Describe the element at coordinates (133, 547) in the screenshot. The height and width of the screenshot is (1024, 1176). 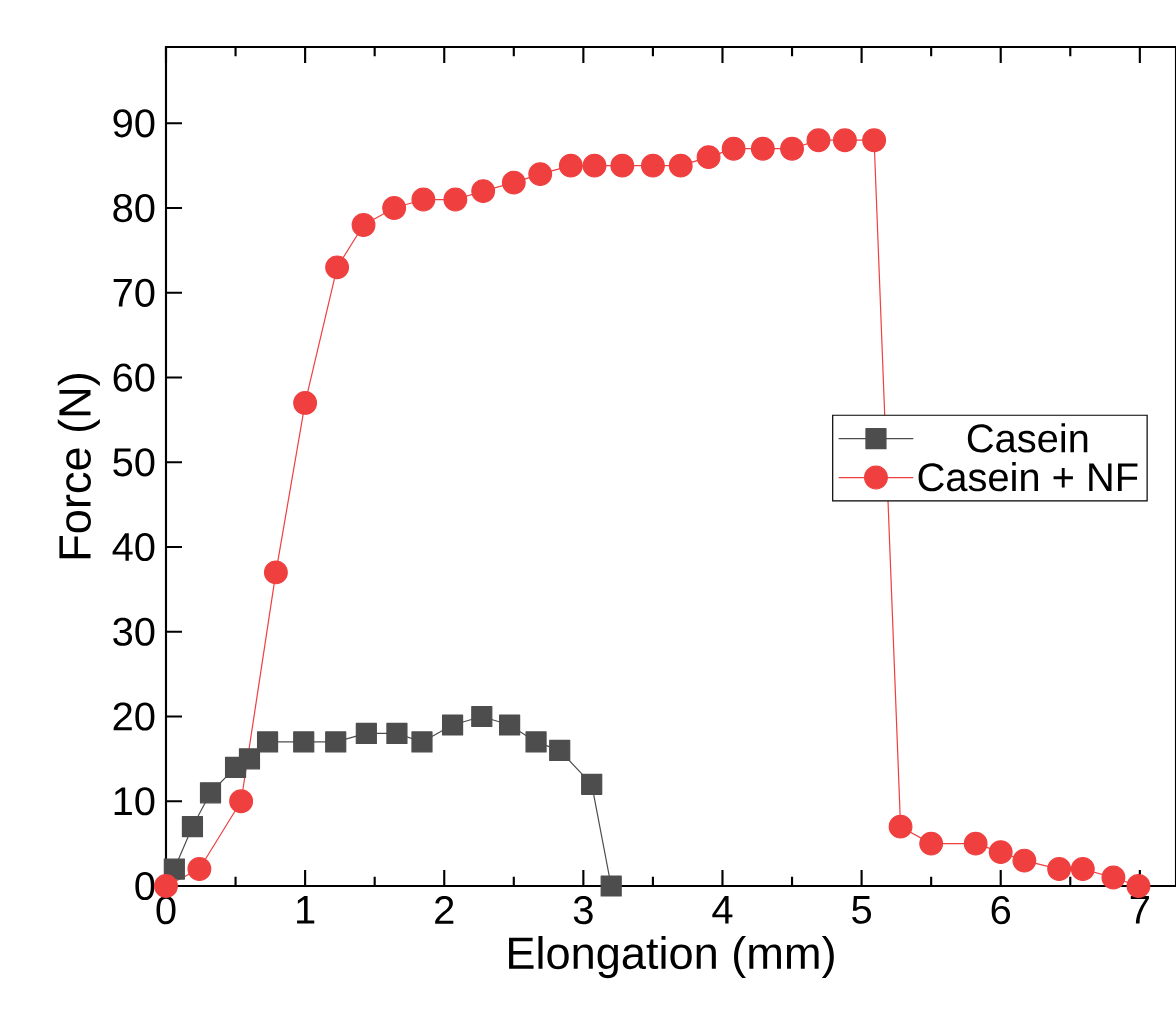
I see `y-tick-label: 40` at that location.